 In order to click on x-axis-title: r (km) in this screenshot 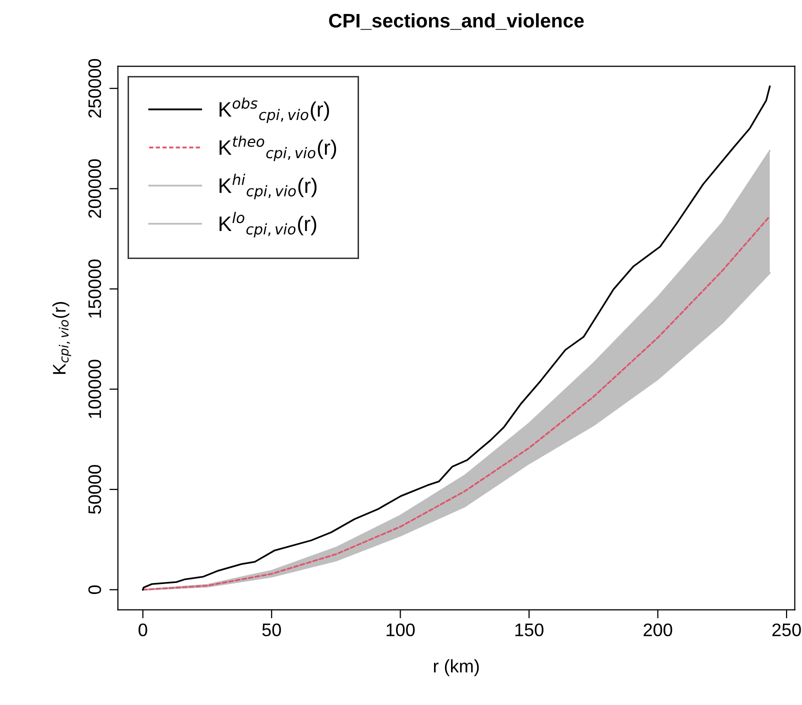, I will do `click(456, 667)`.